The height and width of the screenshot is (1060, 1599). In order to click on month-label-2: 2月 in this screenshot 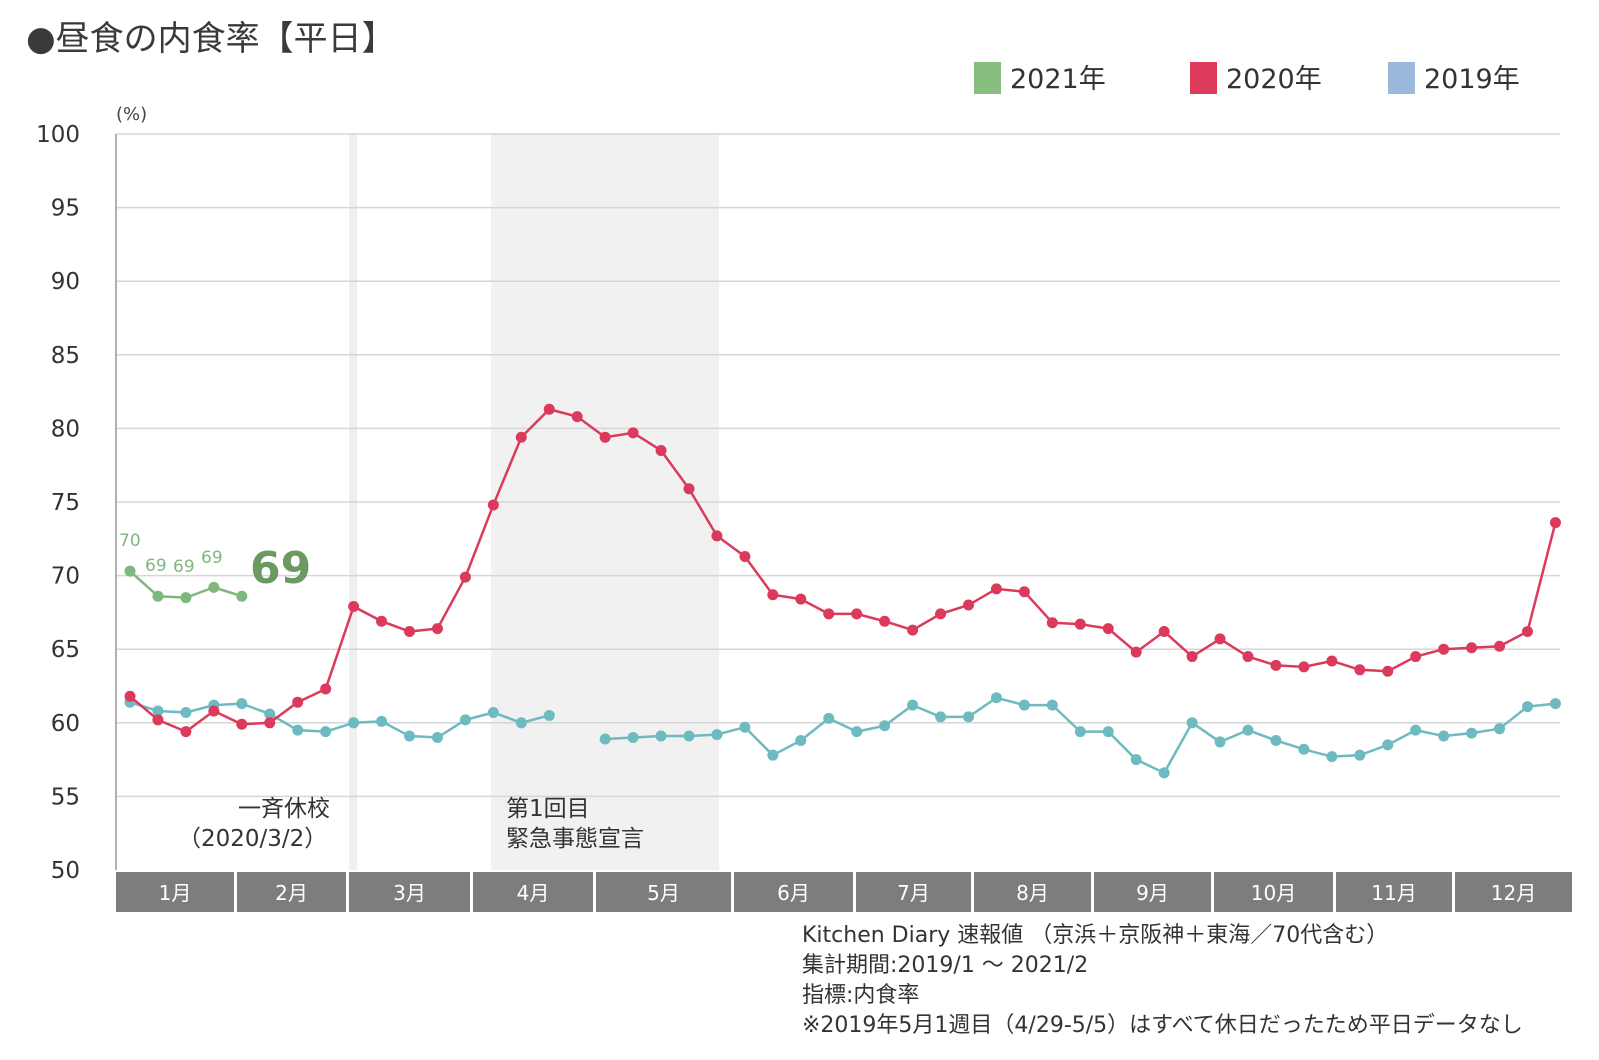, I will do `click(291, 893)`.